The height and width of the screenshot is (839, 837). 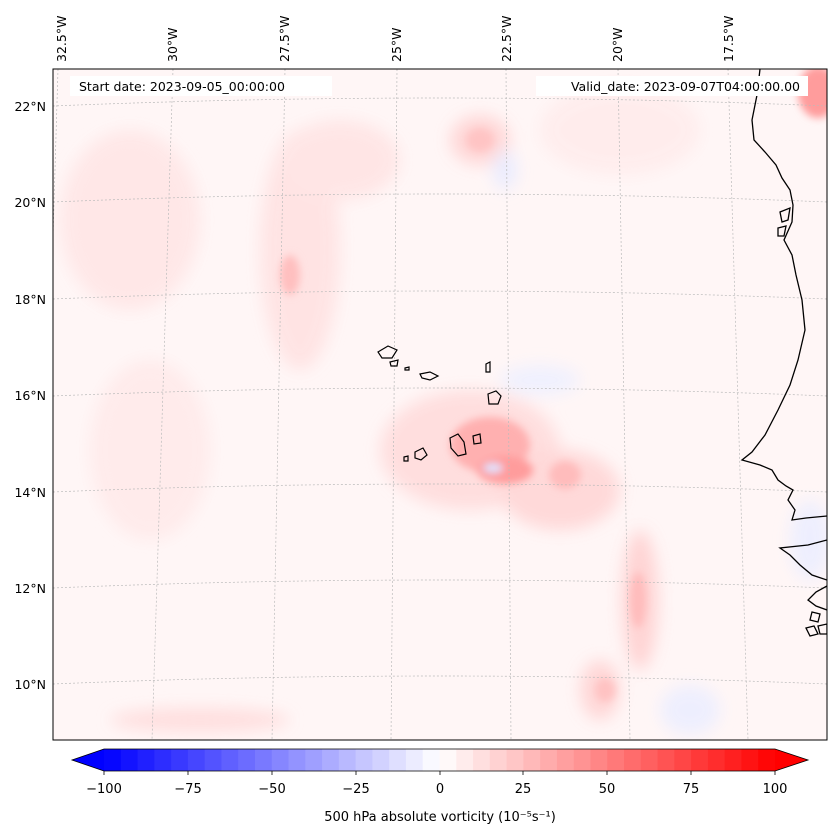 I want to click on island-santiago, so click(x=458, y=445).